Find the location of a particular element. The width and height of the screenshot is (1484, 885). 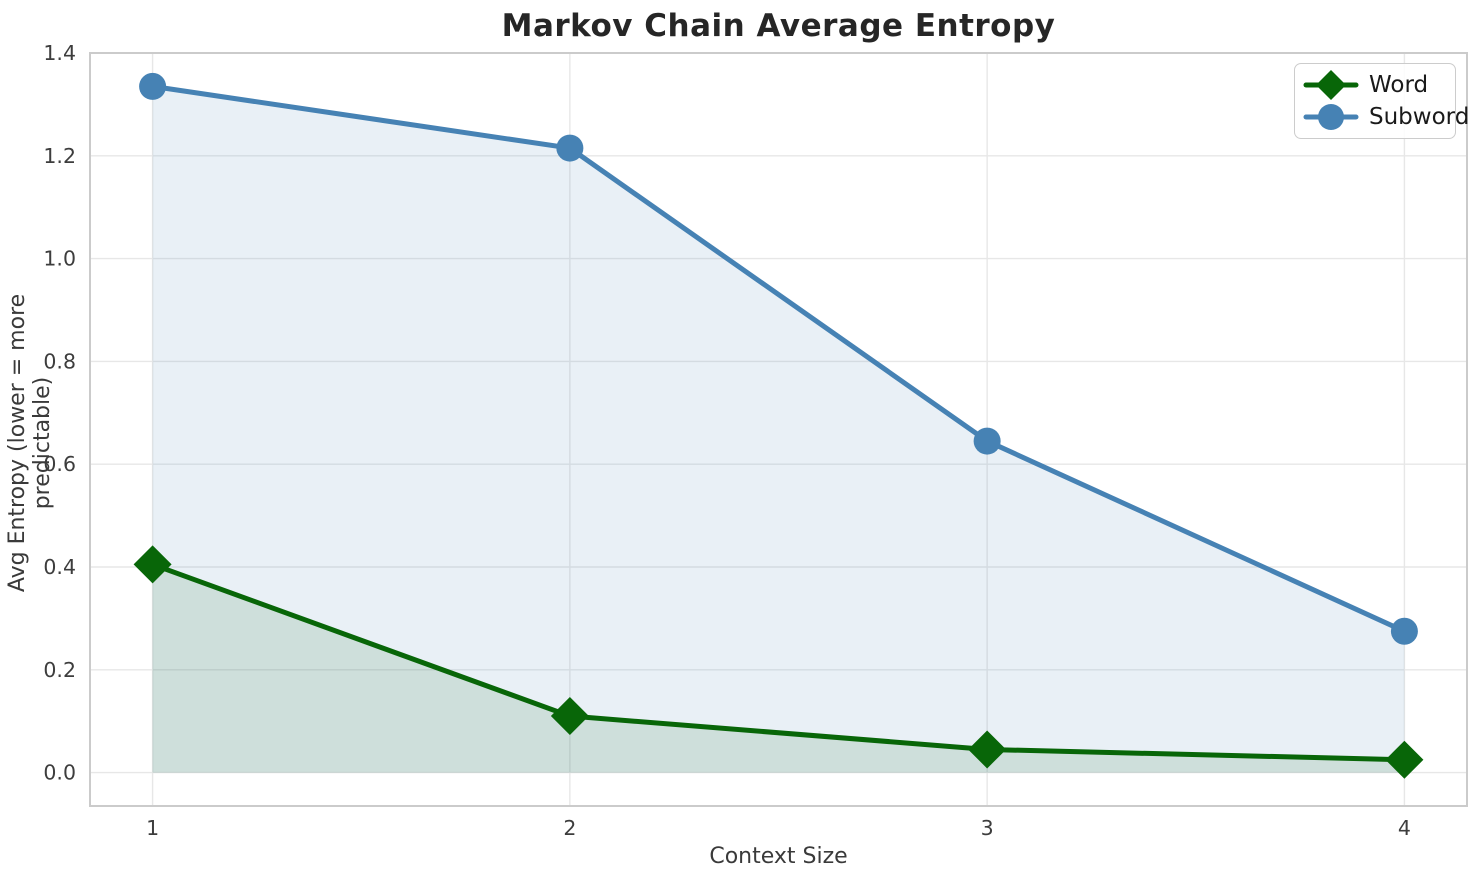

legend-marker-diamond-icon is located at coordinates (1331, 85).